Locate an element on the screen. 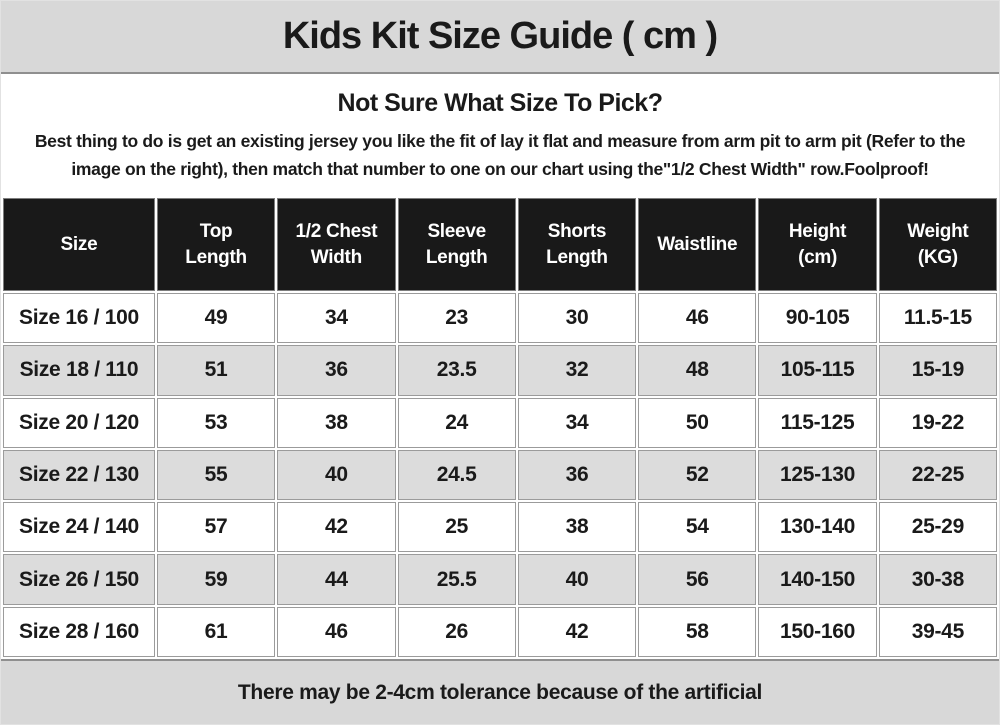 This screenshot has width=1000, height=725. table-row: Size 18 / 110 51 36 23.5 32 48 105-115 15-19 is located at coordinates (500, 370).